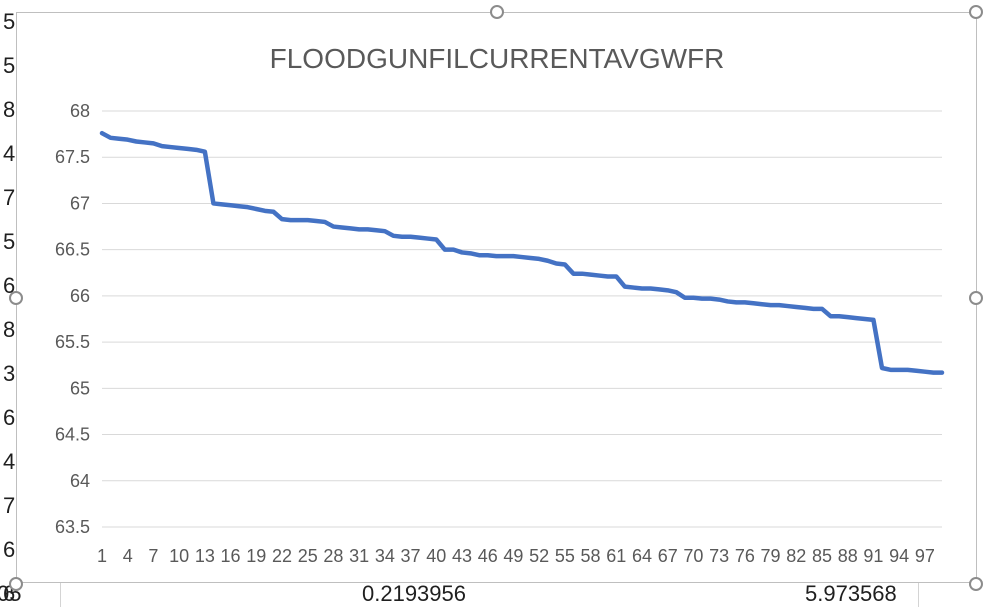  What do you see at coordinates (153, 556) in the screenshot?
I see `x-tick-label: 7` at bounding box center [153, 556].